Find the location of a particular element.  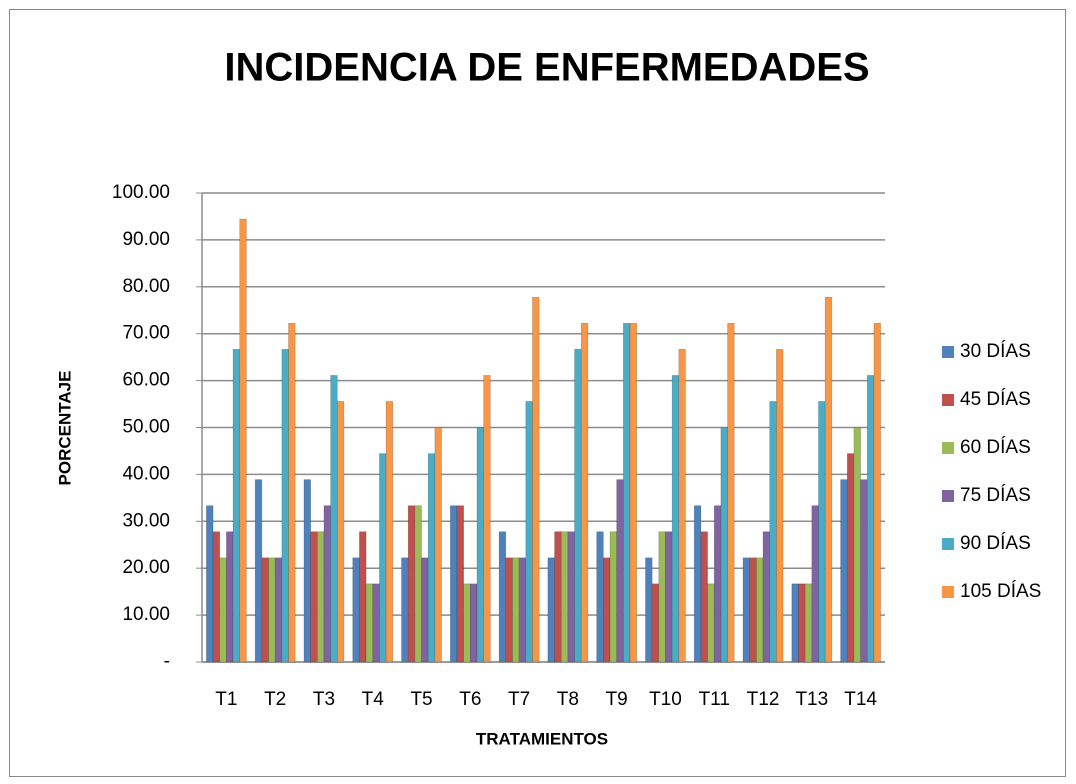

y-tick-label: 70.00 is located at coordinates (146, 333).